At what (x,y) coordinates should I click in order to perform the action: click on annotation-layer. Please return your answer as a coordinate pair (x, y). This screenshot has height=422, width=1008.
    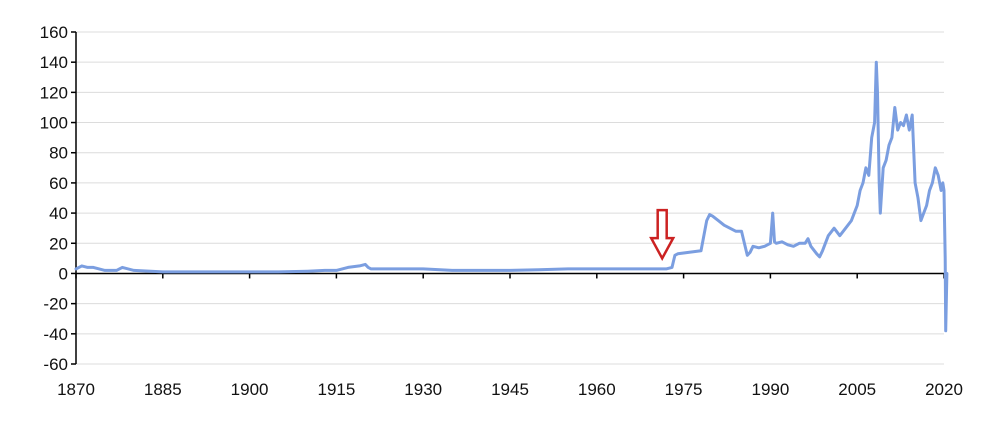
    Looking at the image, I should click on (662, 234).